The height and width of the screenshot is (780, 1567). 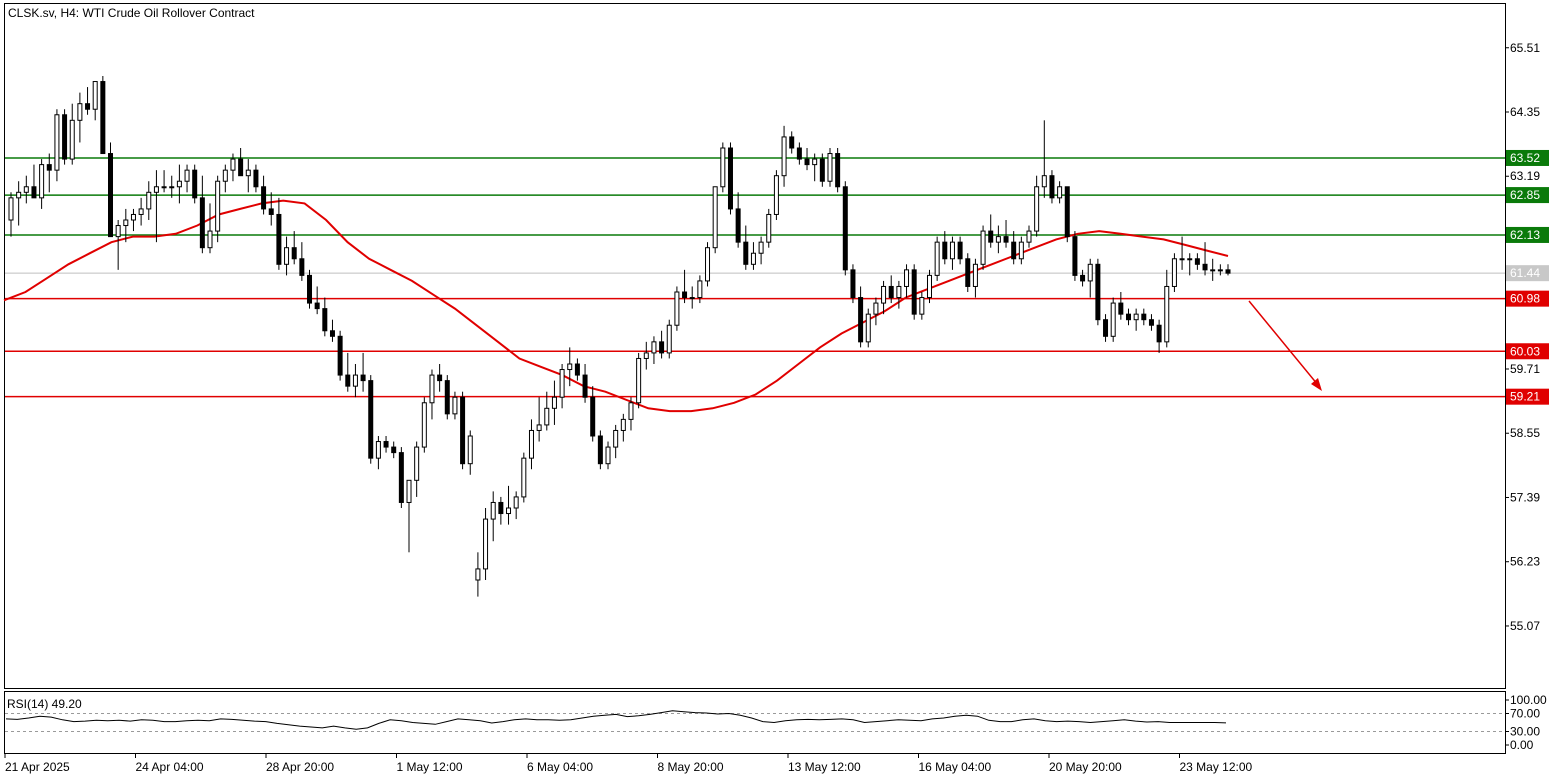 I want to click on price-tick-label: 63.19, so click(x=1525, y=176).